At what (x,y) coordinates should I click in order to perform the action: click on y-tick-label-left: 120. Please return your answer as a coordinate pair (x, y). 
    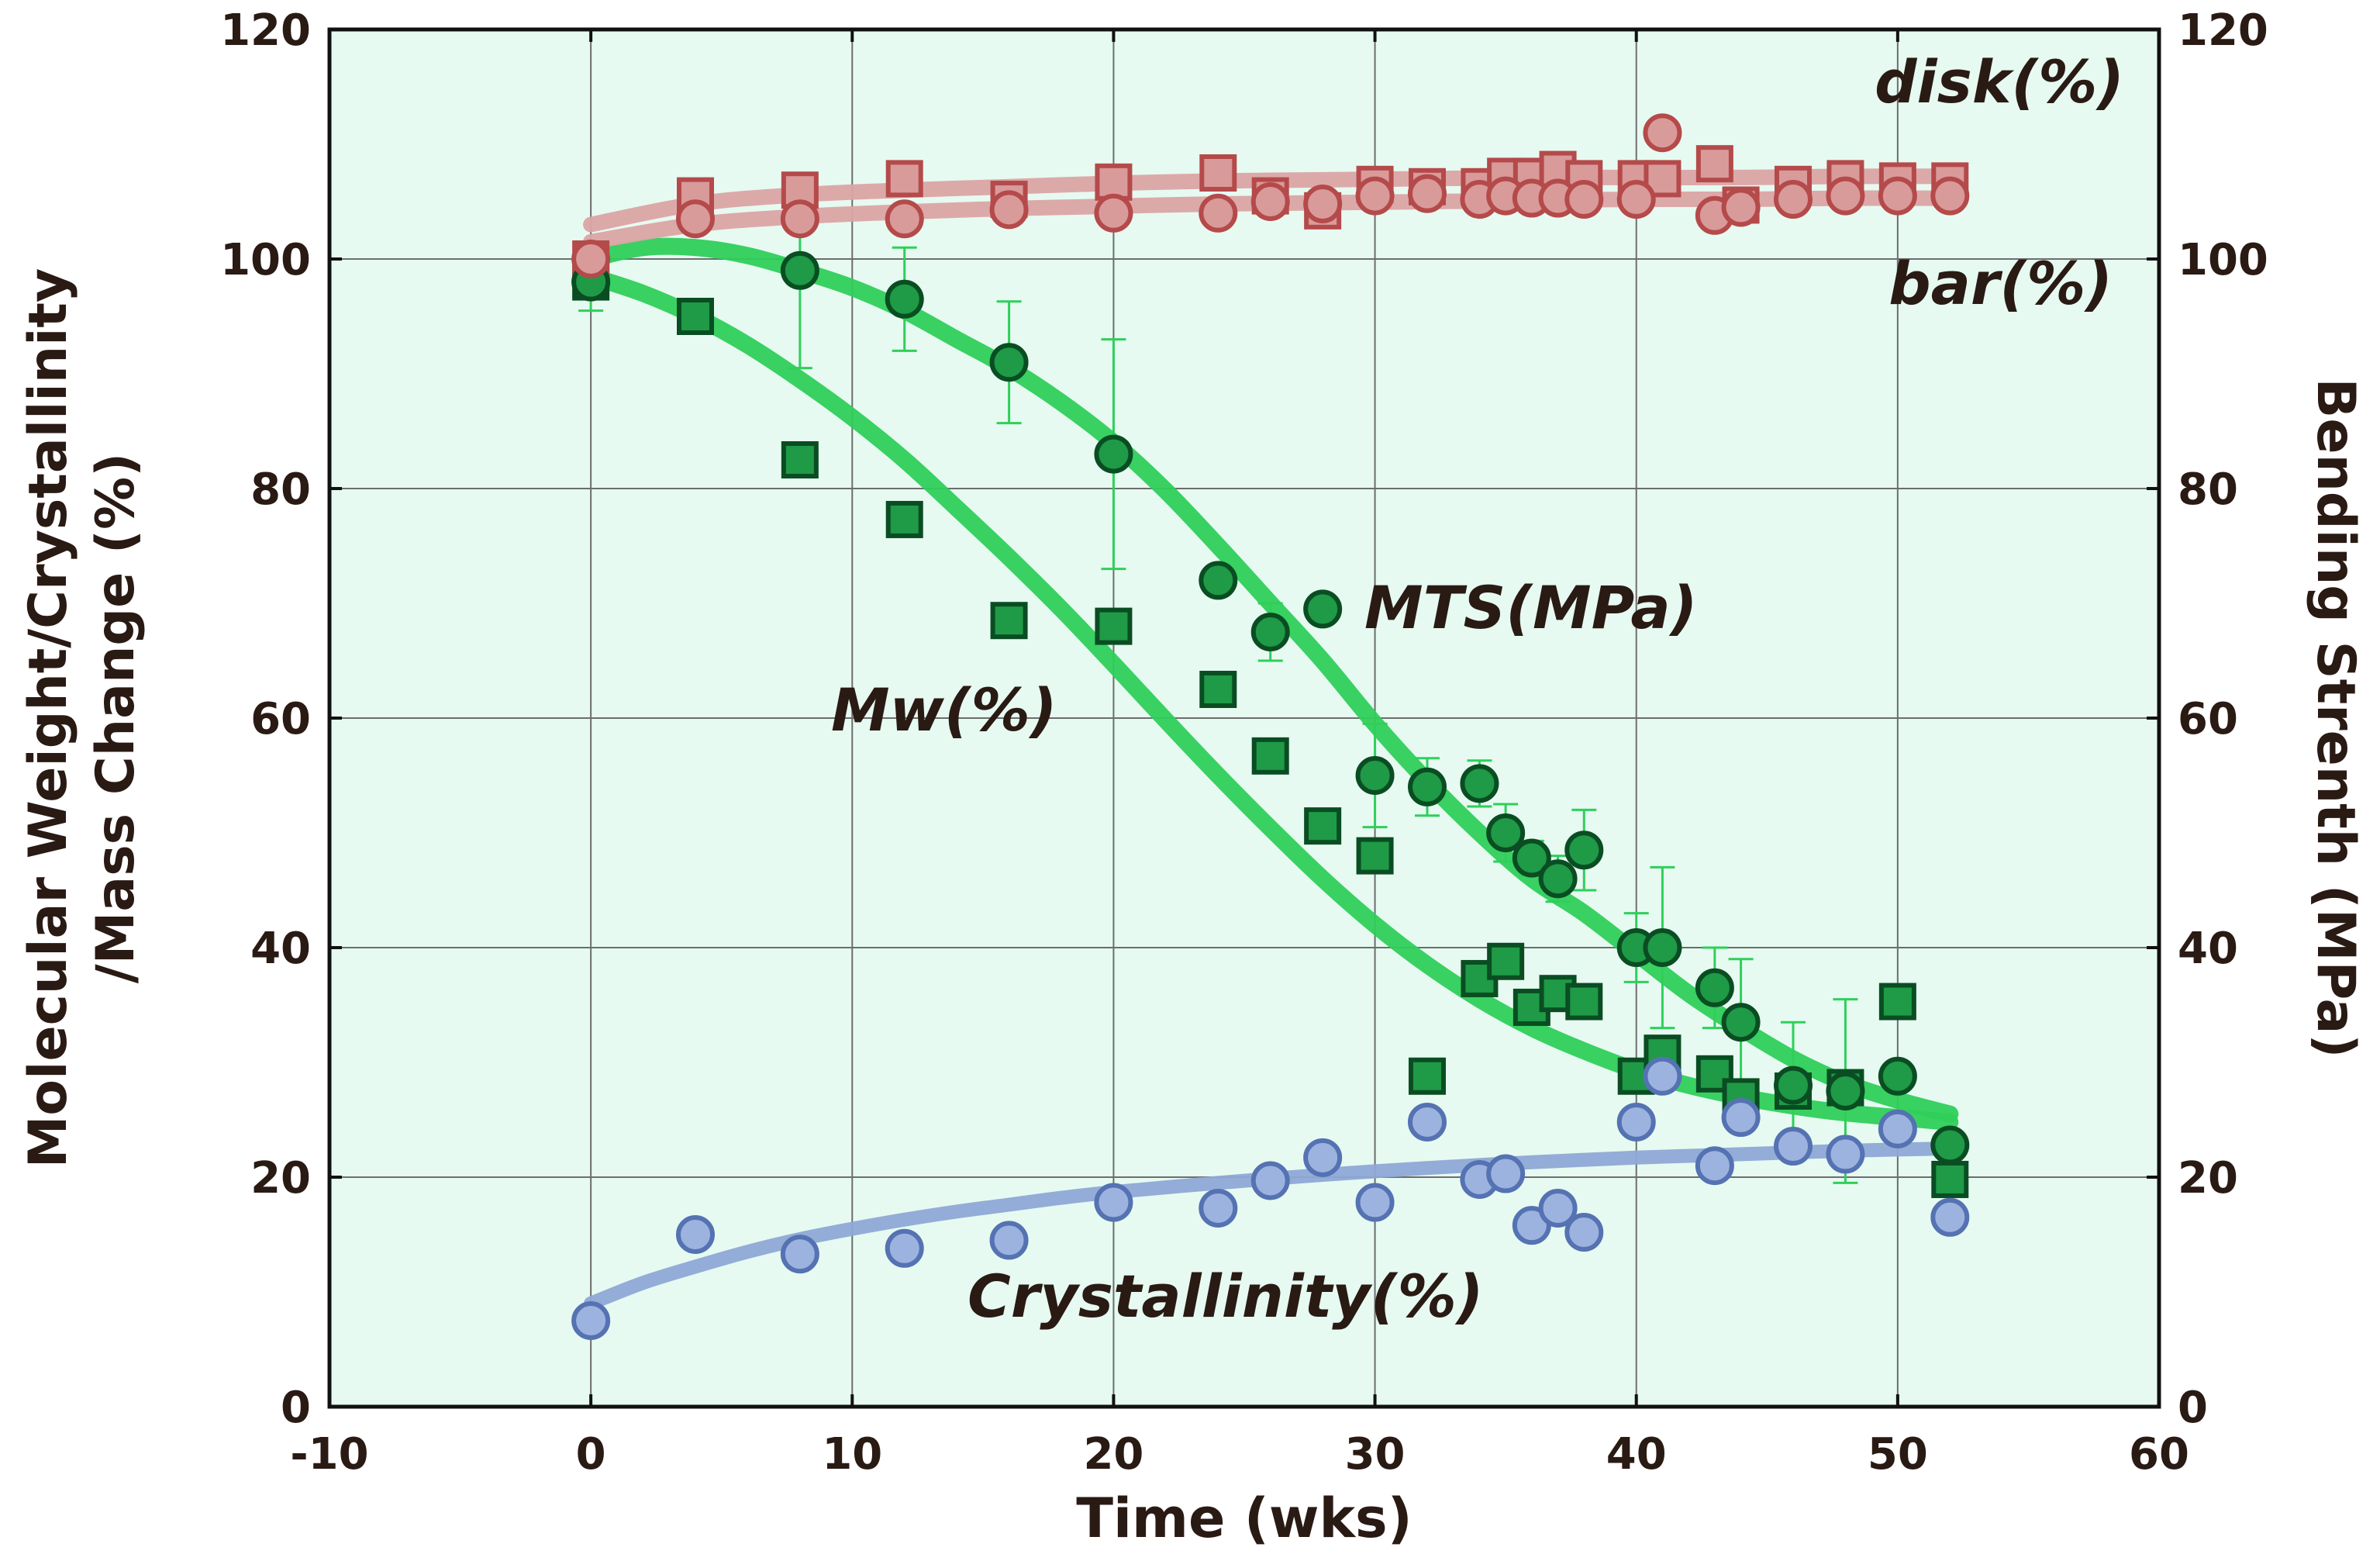
    Looking at the image, I should click on (266, 30).